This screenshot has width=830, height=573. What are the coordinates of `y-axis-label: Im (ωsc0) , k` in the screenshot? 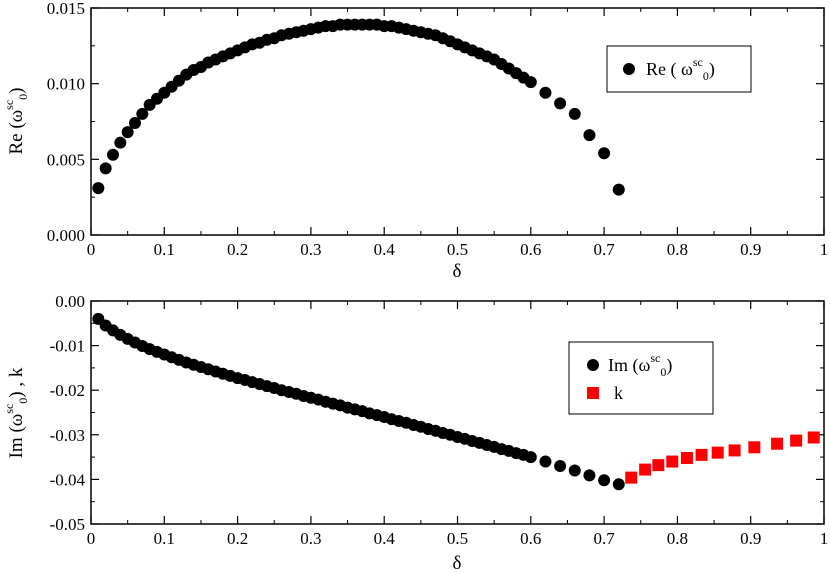 It's located at (16, 412).